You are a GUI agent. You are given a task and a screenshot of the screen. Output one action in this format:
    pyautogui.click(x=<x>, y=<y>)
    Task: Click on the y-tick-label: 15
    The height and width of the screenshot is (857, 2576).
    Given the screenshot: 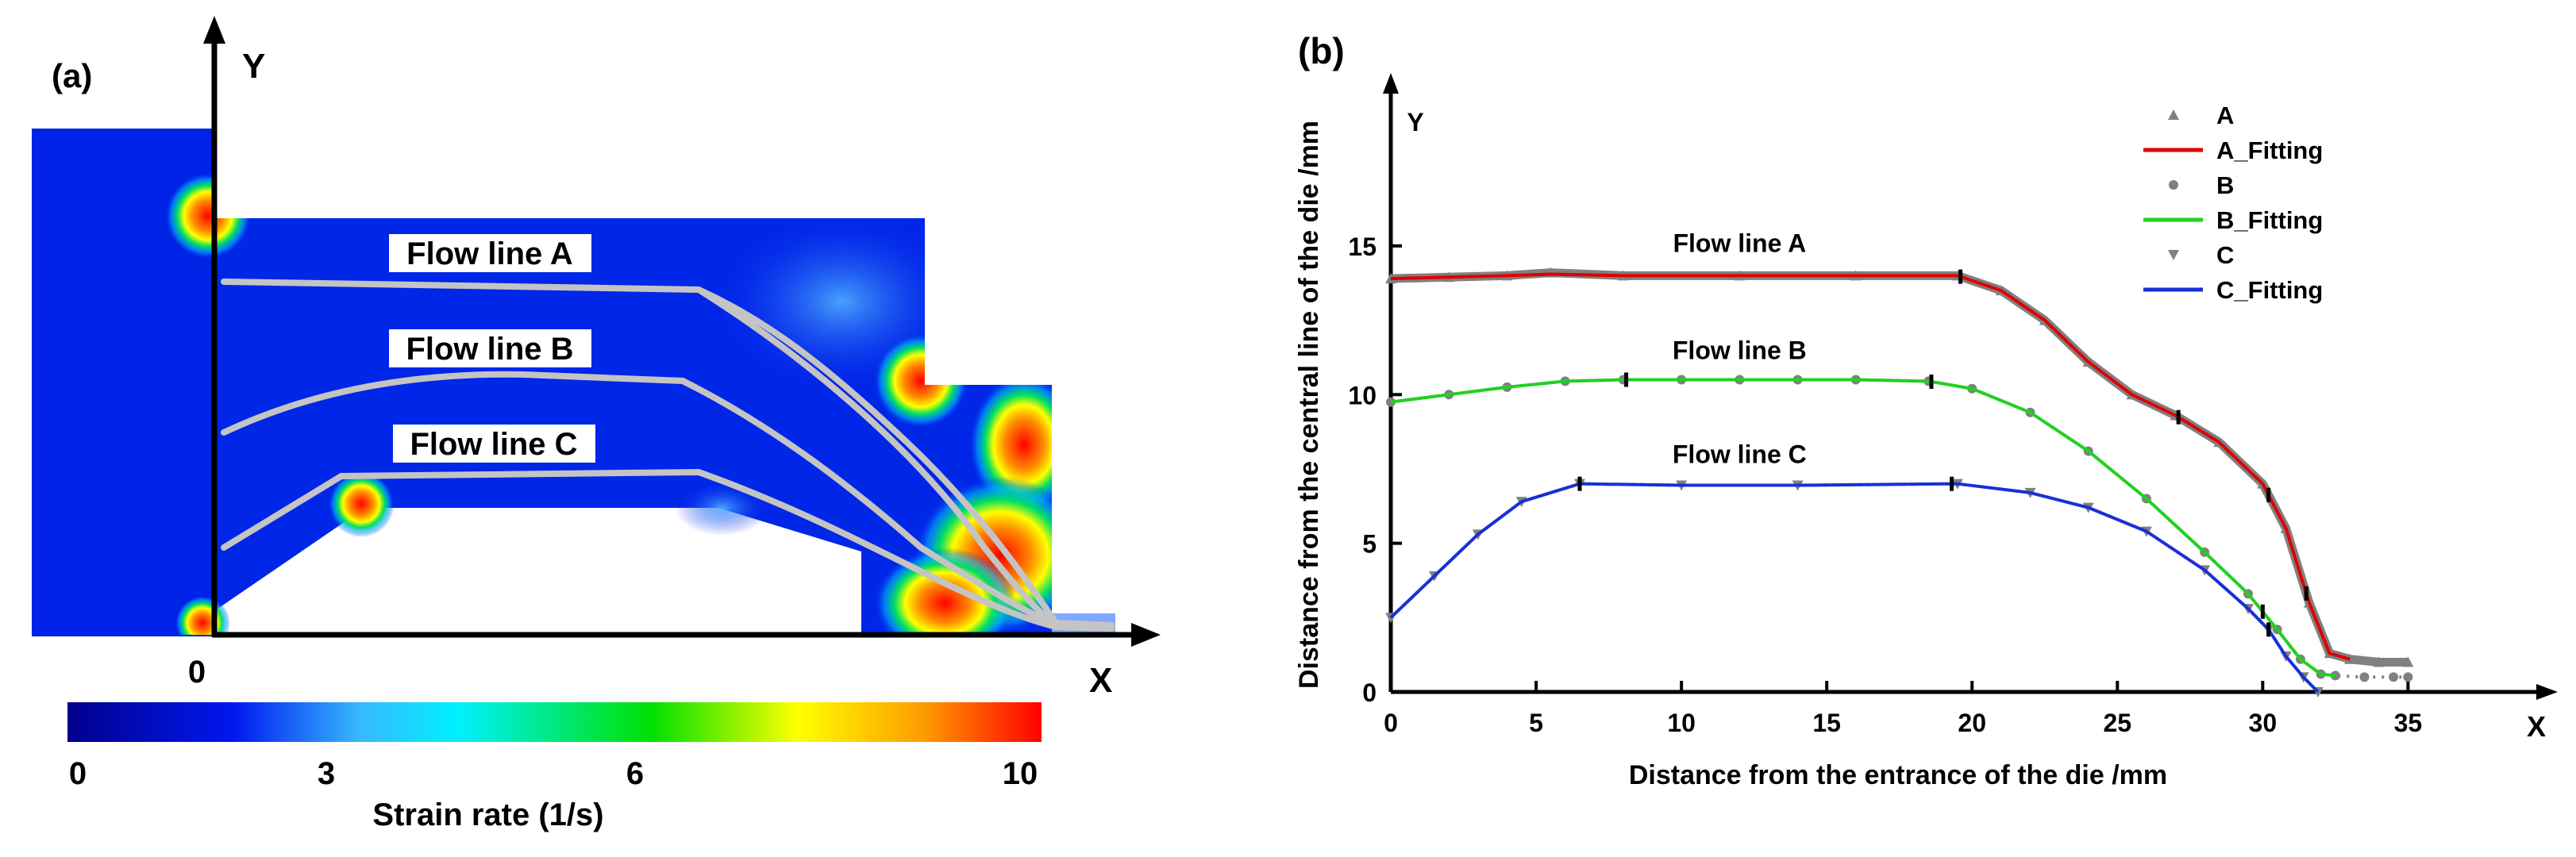 What is the action you would take?
    pyautogui.click(x=1362, y=247)
    